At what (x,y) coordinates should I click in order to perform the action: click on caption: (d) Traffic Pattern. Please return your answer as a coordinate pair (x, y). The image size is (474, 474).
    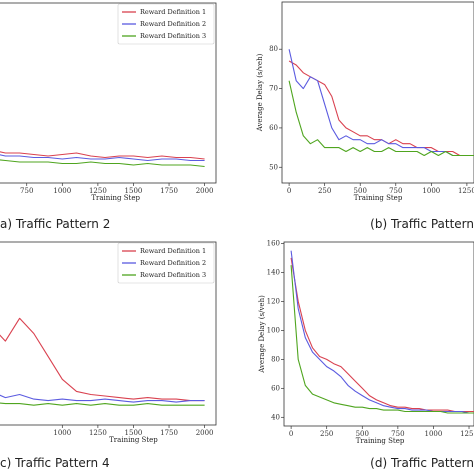
    Looking at the image, I should click on (422, 463).